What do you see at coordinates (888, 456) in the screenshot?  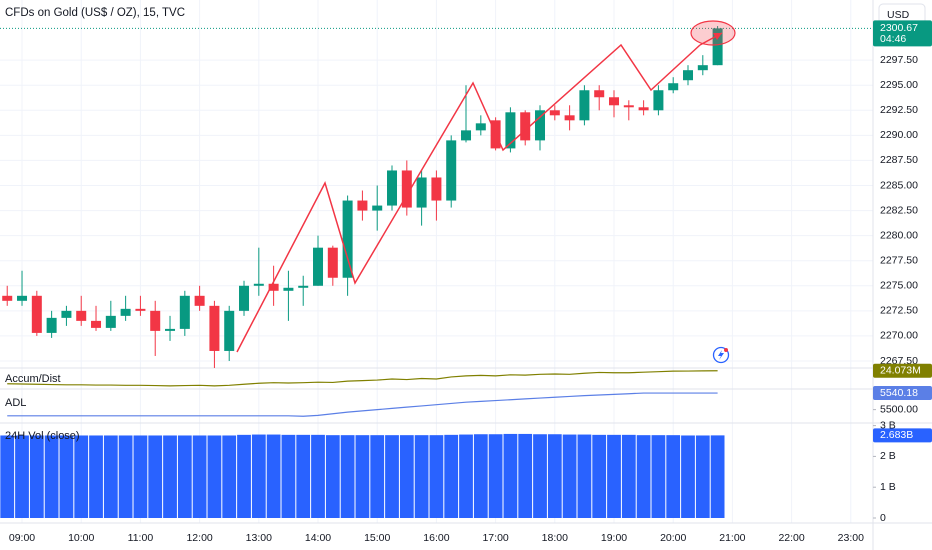 I see `y-tick-label: 2 B` at bounding box center [888, 456].